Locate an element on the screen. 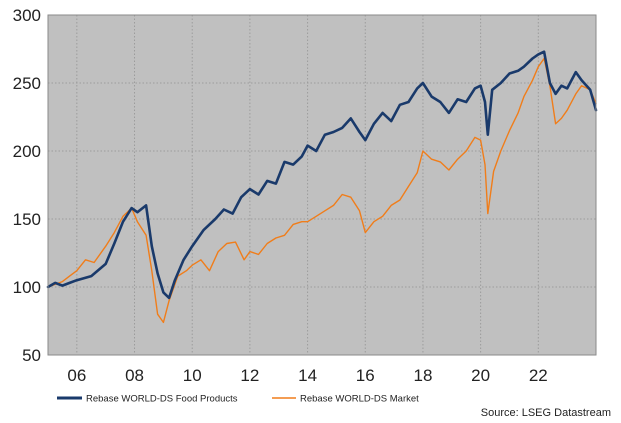  y-tick-label: 300 is located at coordinates (27, 15).